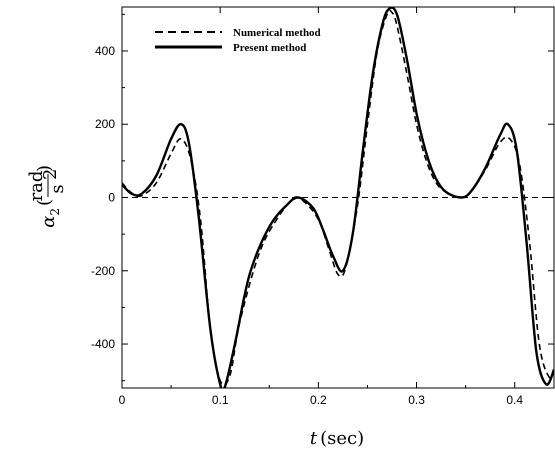 The height and width of the screenshot is (454, 555). I want to click on y-axis-paren-open: (, so click(44, 202).